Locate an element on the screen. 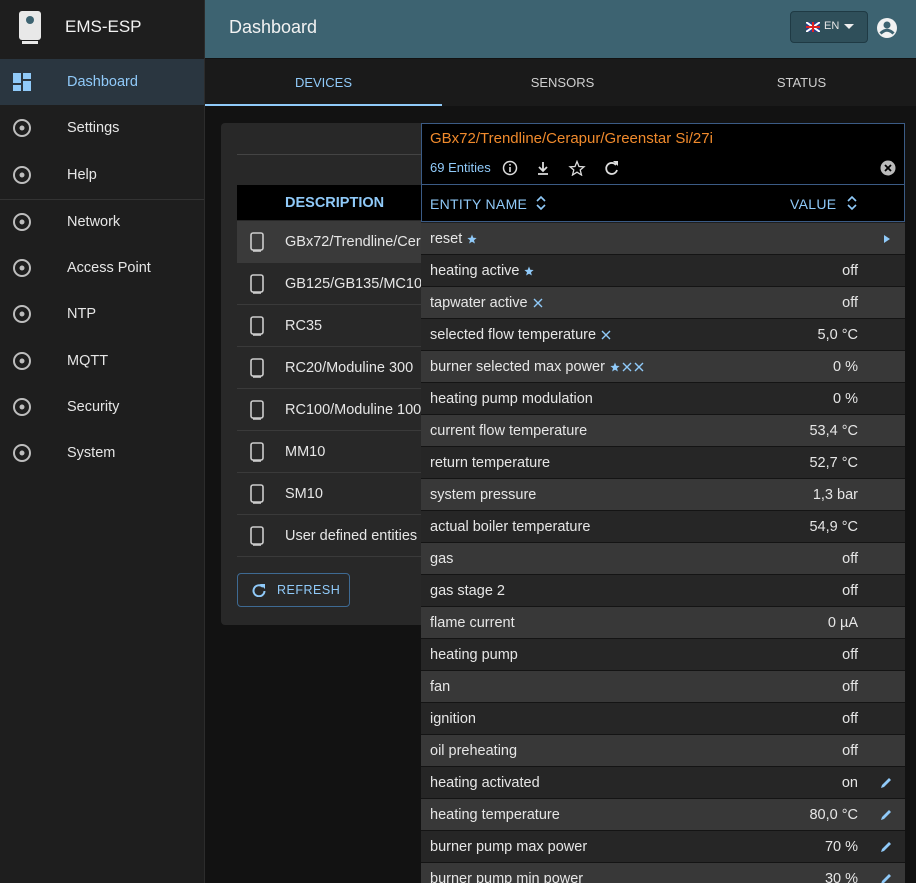 Image resolution: width=916 pixels, height=883 pixels. entity-name: system pressure is located at coordinates (483, 495).